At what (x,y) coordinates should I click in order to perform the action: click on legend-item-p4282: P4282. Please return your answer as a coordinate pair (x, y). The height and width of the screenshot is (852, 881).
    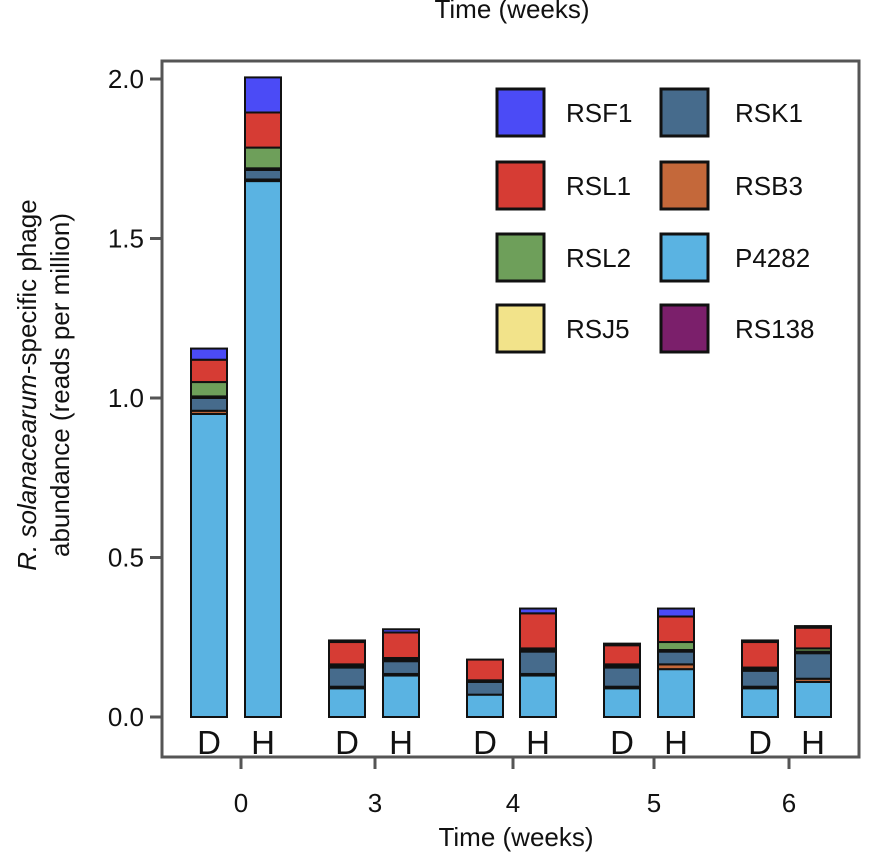
    Looking at the image, I should click on (734, 257).